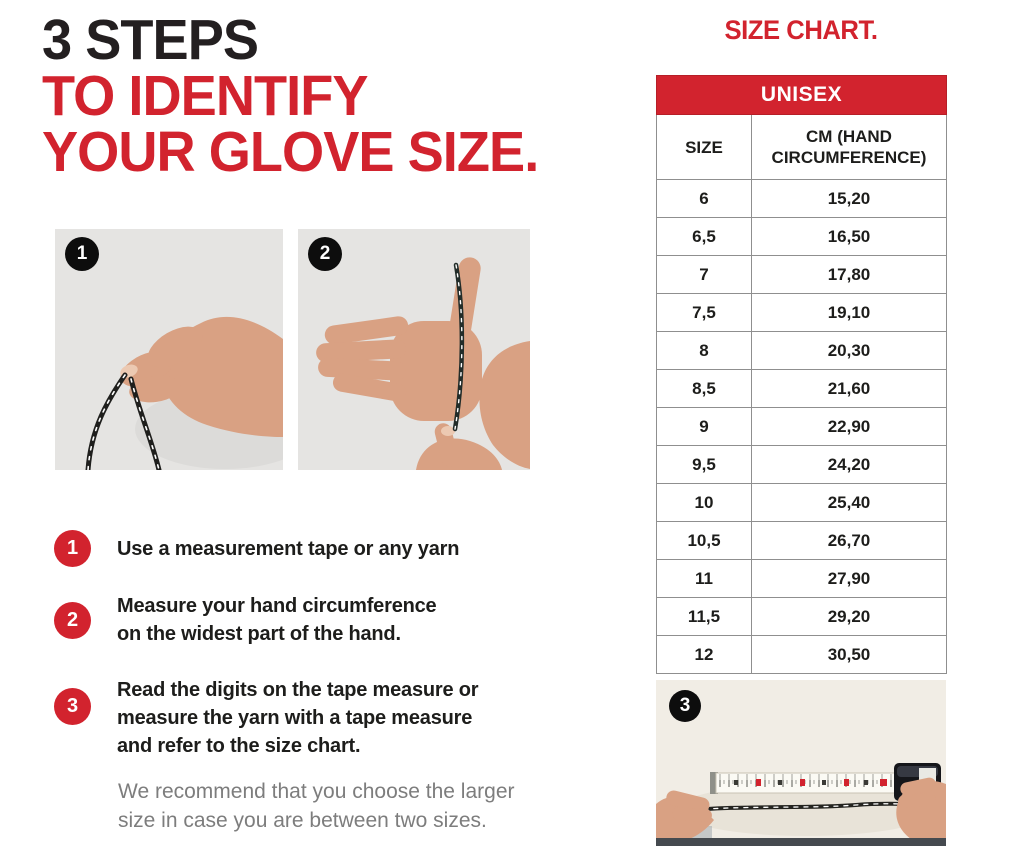  What do you see at coordinates (849, 350) in the screenshot?
I see `cm-cell: 20,30` at bounding box center [849, 350].